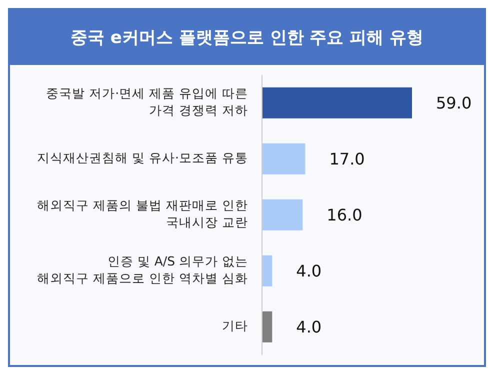  Describe the element at coordinates (235, 326) in the screenshot. I see `y-tick-label: 기타` at that location.